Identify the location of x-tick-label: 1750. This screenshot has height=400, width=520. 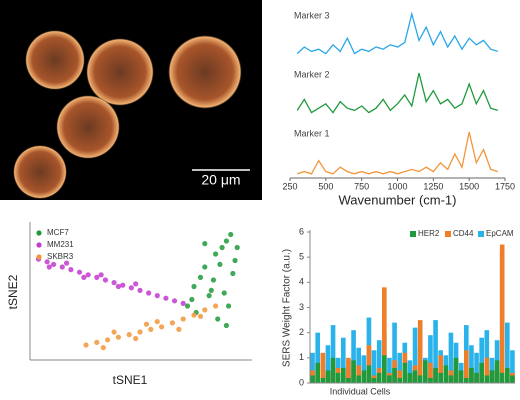
(505, 186).